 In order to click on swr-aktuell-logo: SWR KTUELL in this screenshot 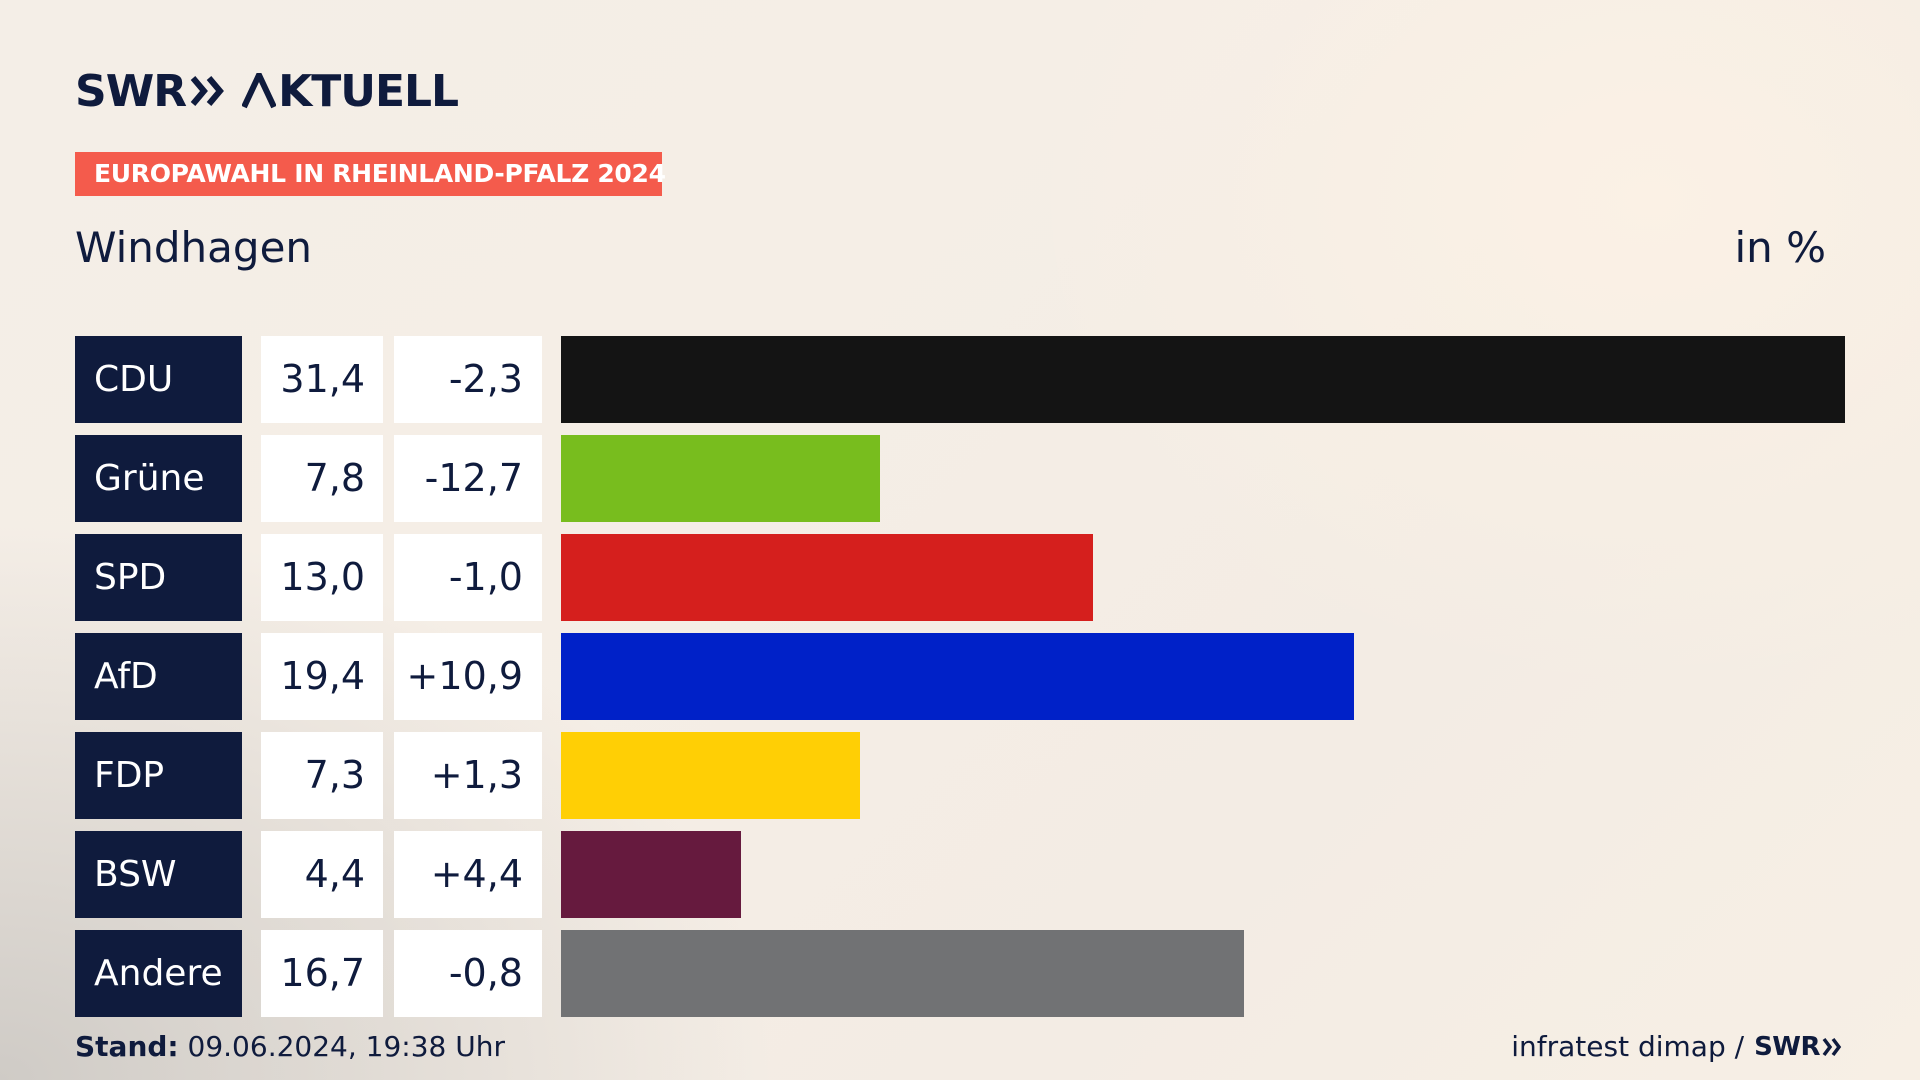, I will do `click(267, 91)`.